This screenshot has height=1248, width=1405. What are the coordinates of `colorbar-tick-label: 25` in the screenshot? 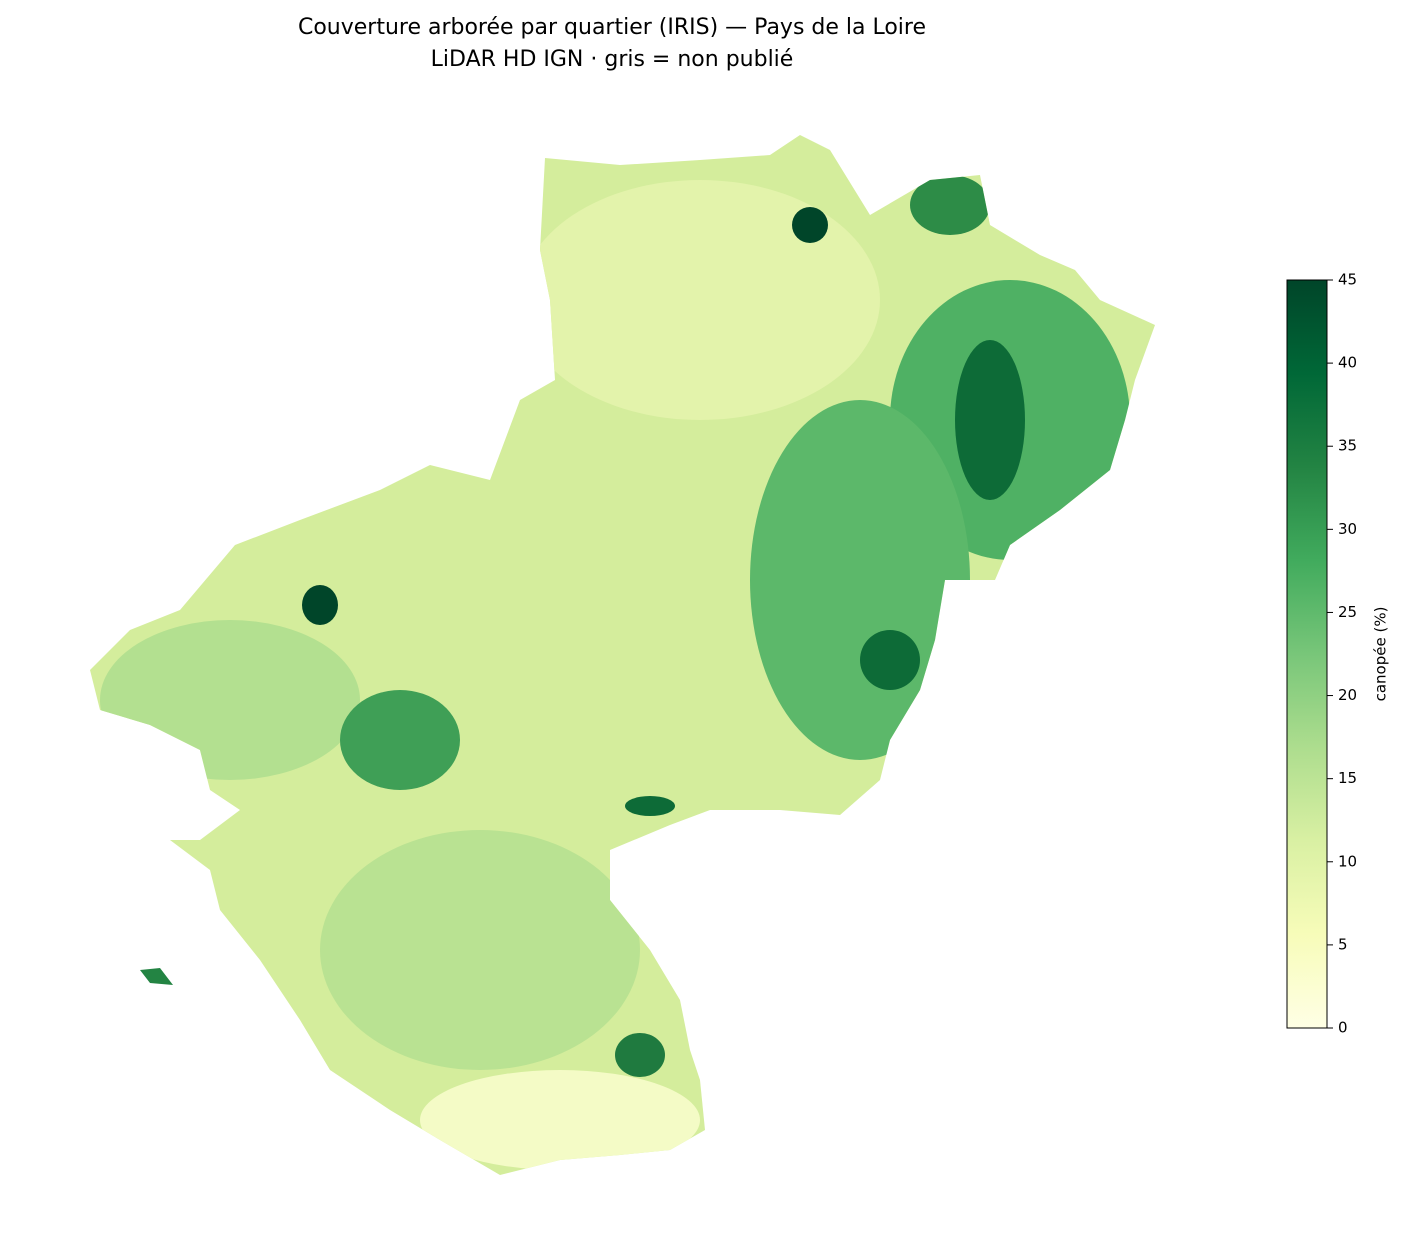 It's located at (1347, 612).